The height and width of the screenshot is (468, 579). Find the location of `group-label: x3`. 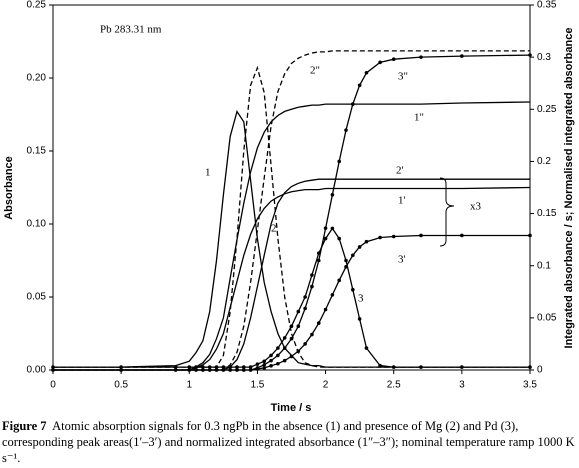

group-label: x3 is located at coordinates (476, 207).